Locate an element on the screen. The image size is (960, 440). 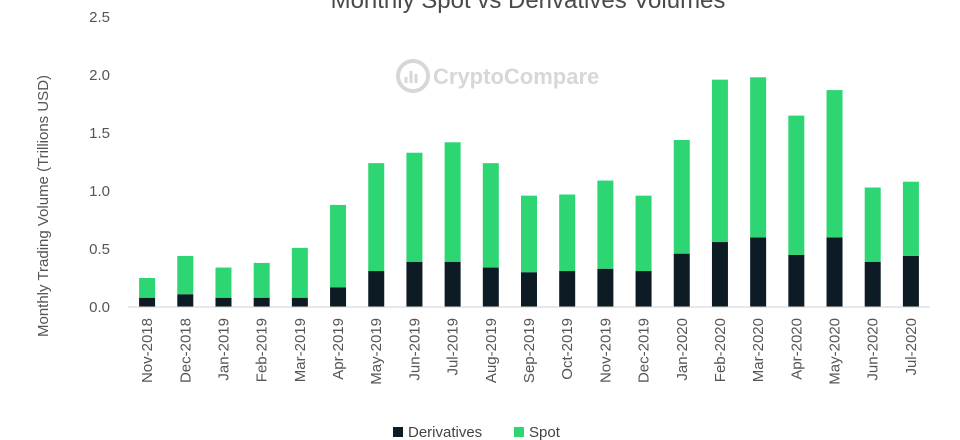
bar-spot-dec-2019 is located at coordinates (643, 233).